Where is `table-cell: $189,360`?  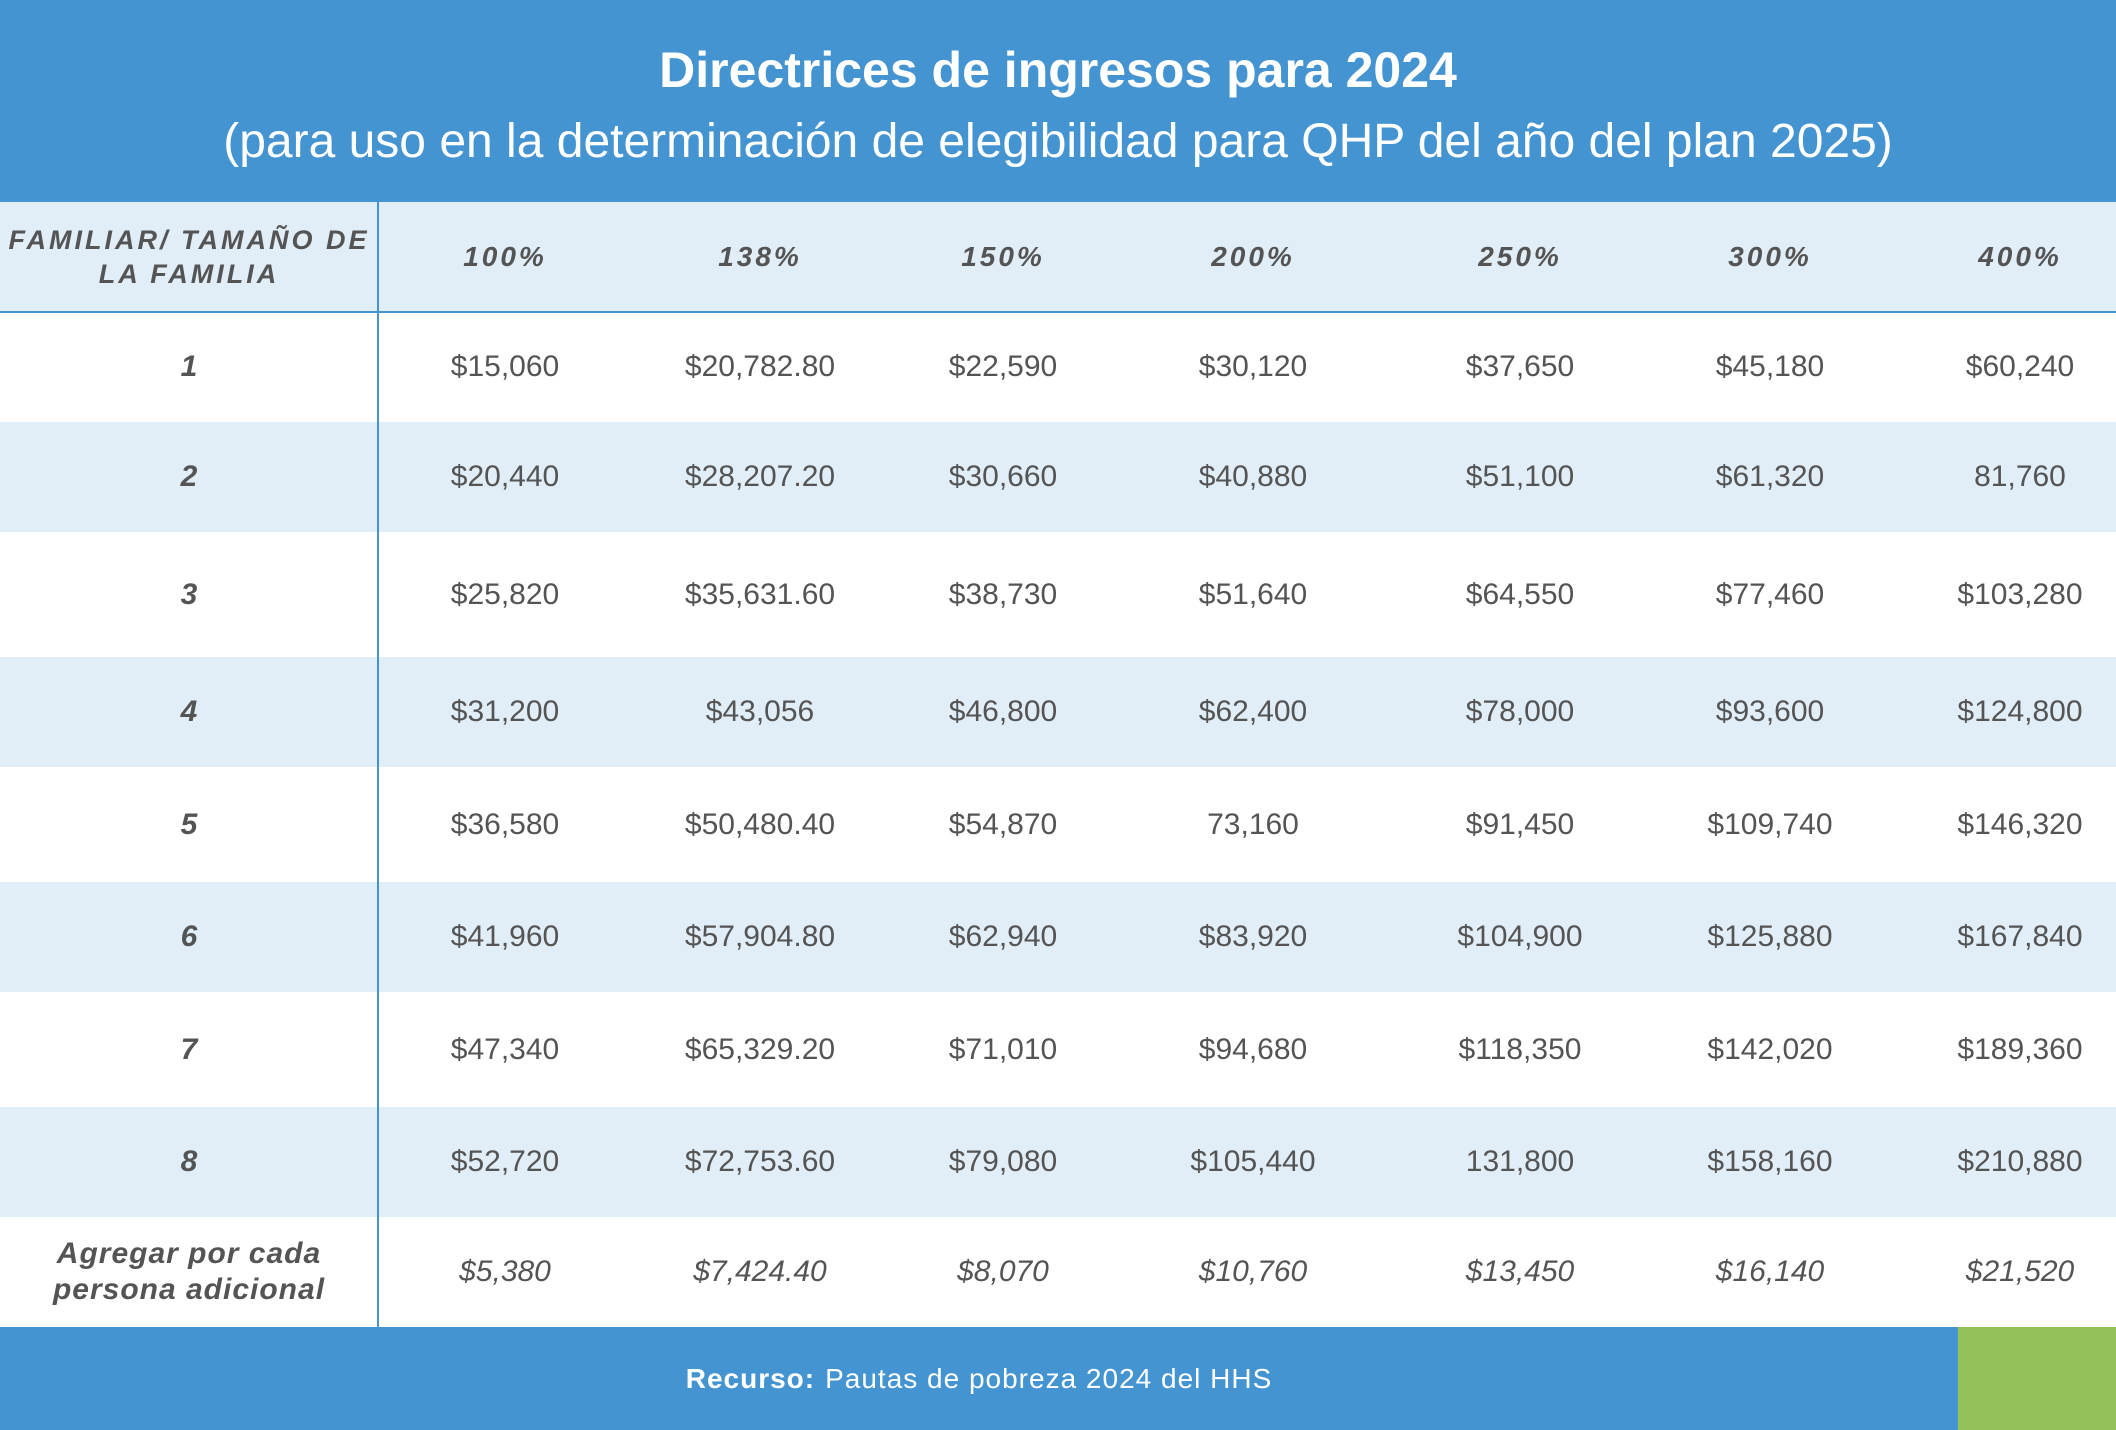
table-cell: $189,360 is located at coordinates (2020, 1049).